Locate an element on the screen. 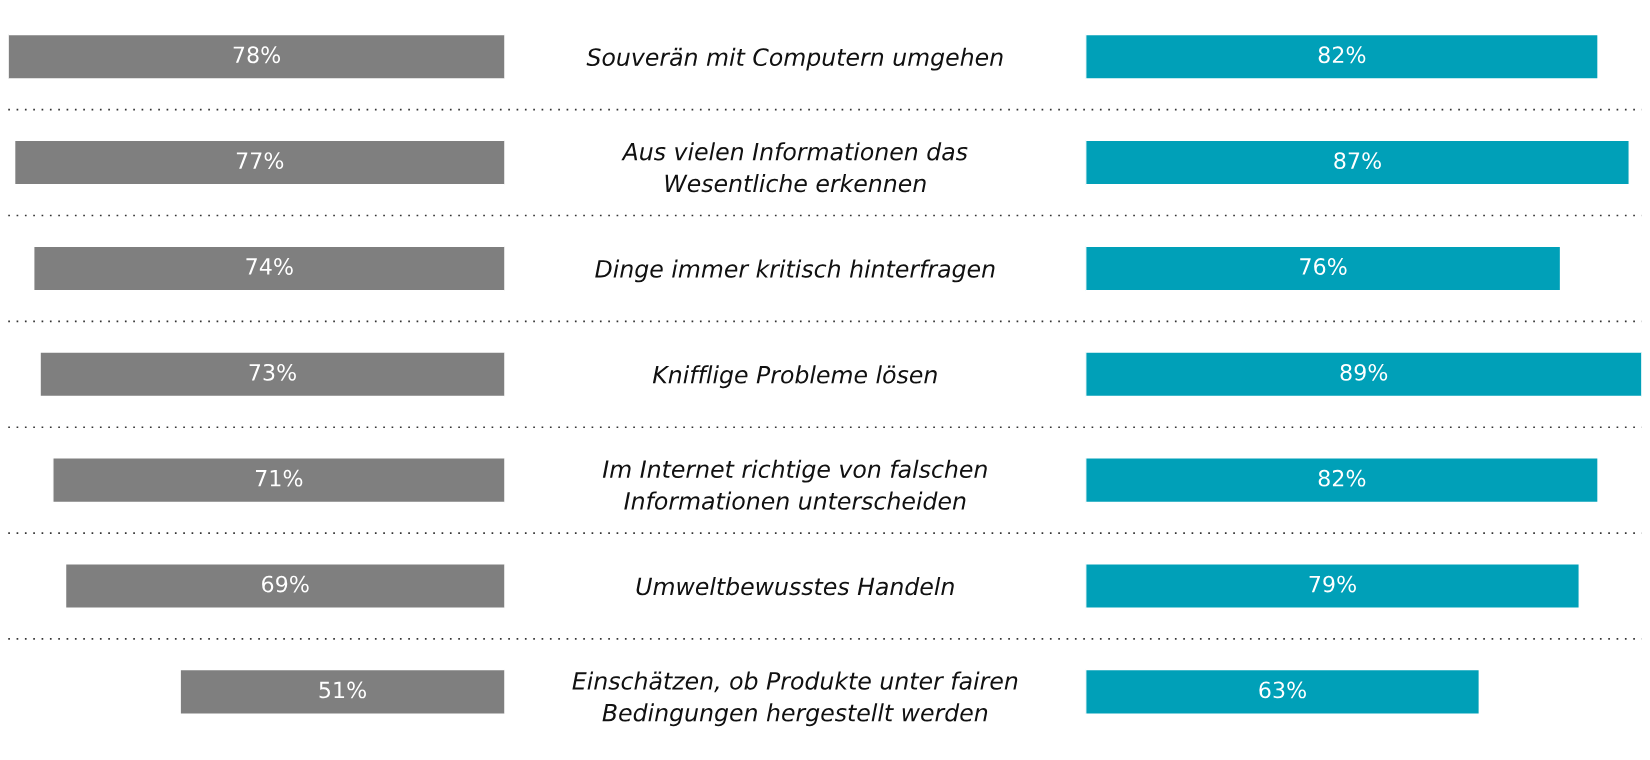 The image size is (1650, 760). data-label: 78% is located at coordinates (257, 55).